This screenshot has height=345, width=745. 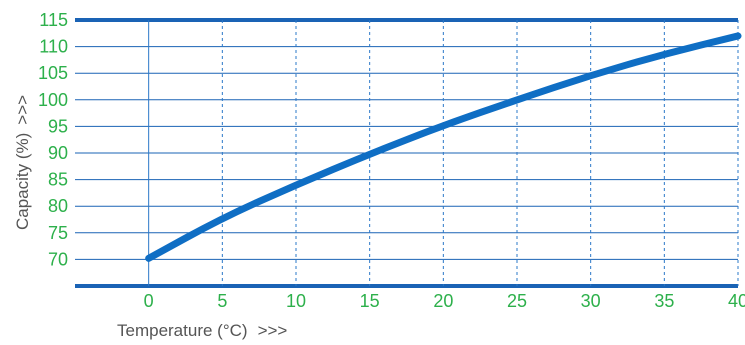 What do you see at coordinates (222, 301) in the screenshot?
I see `x-tick-label-5: 5` at bounding box center [222, 301].